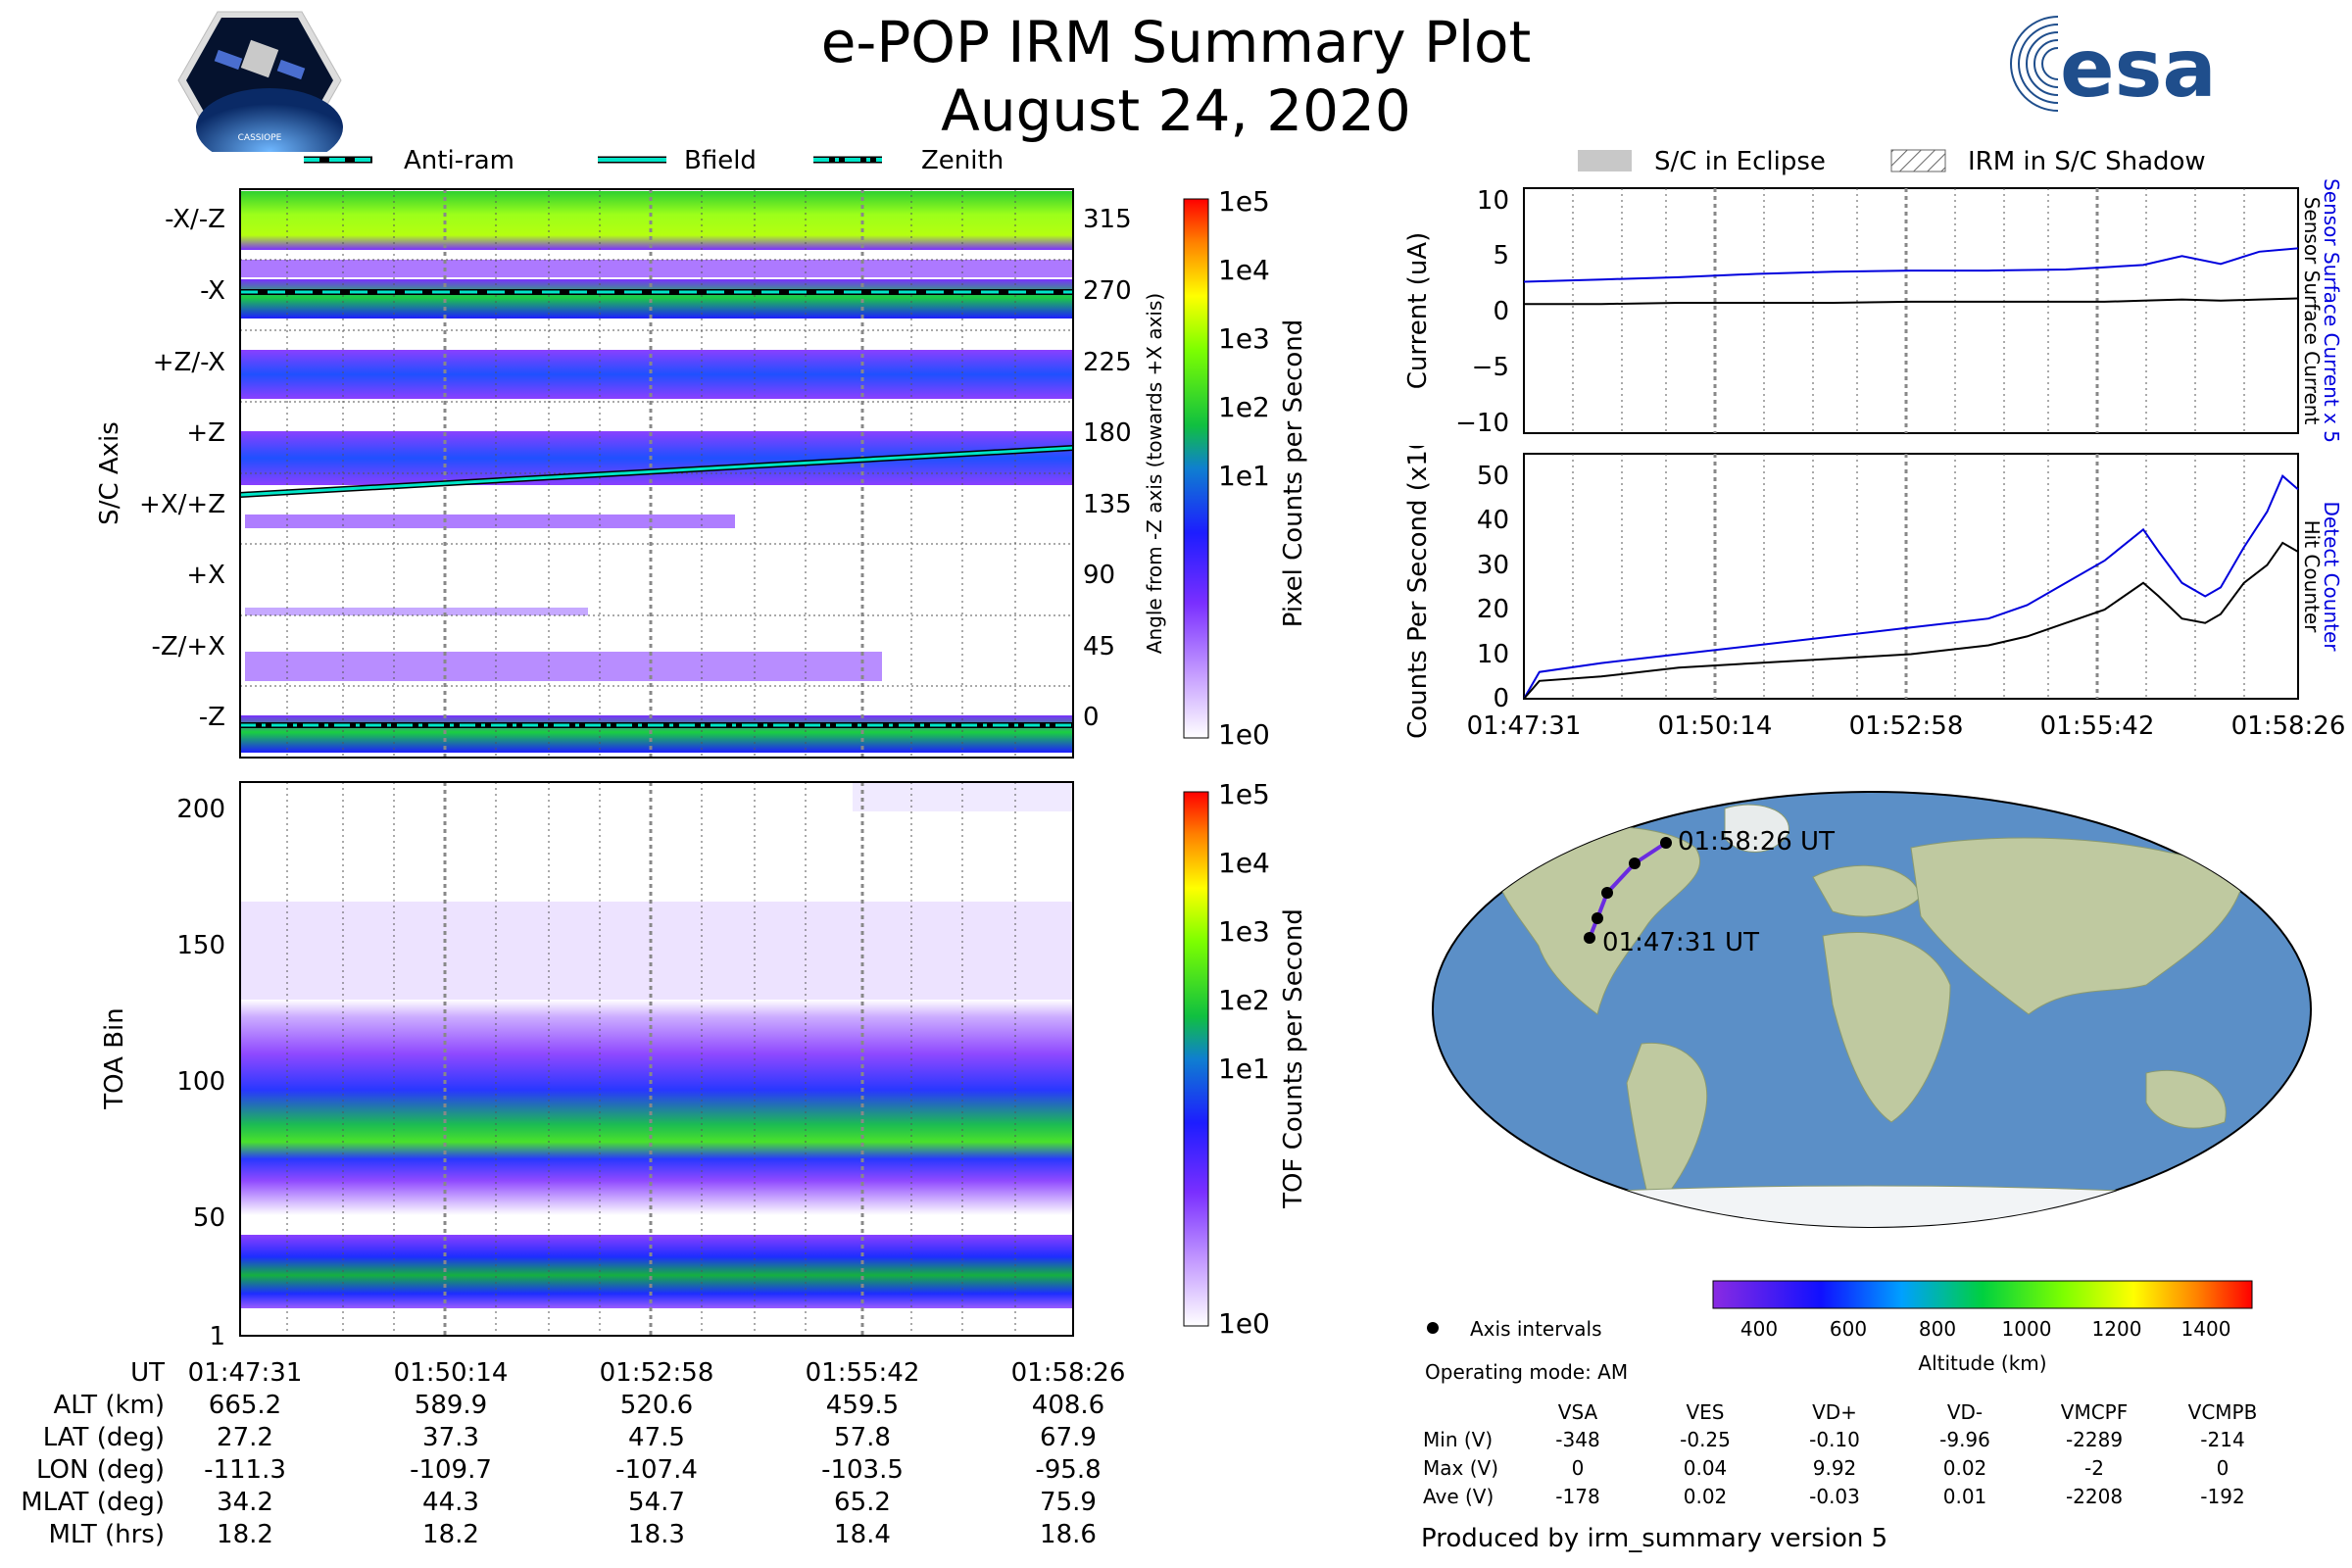 The image size is (2352, 1568). Describe the element at coordinates (260, 138) in the screenshot. I see `cassiope-text: CASSIOPE` at that location.